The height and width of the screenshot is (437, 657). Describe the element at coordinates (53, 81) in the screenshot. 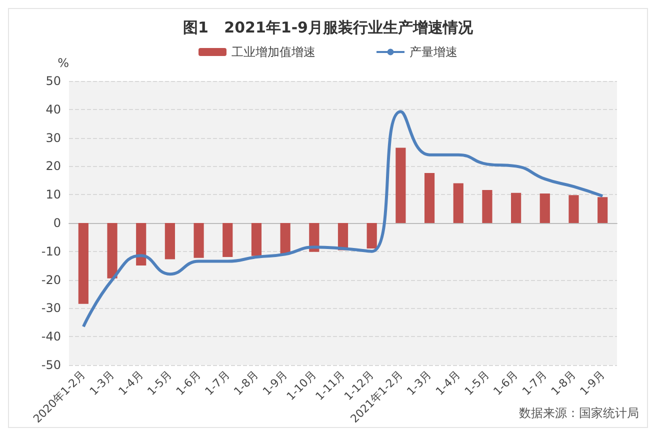

I see `y-tick-label: 50` at that location.